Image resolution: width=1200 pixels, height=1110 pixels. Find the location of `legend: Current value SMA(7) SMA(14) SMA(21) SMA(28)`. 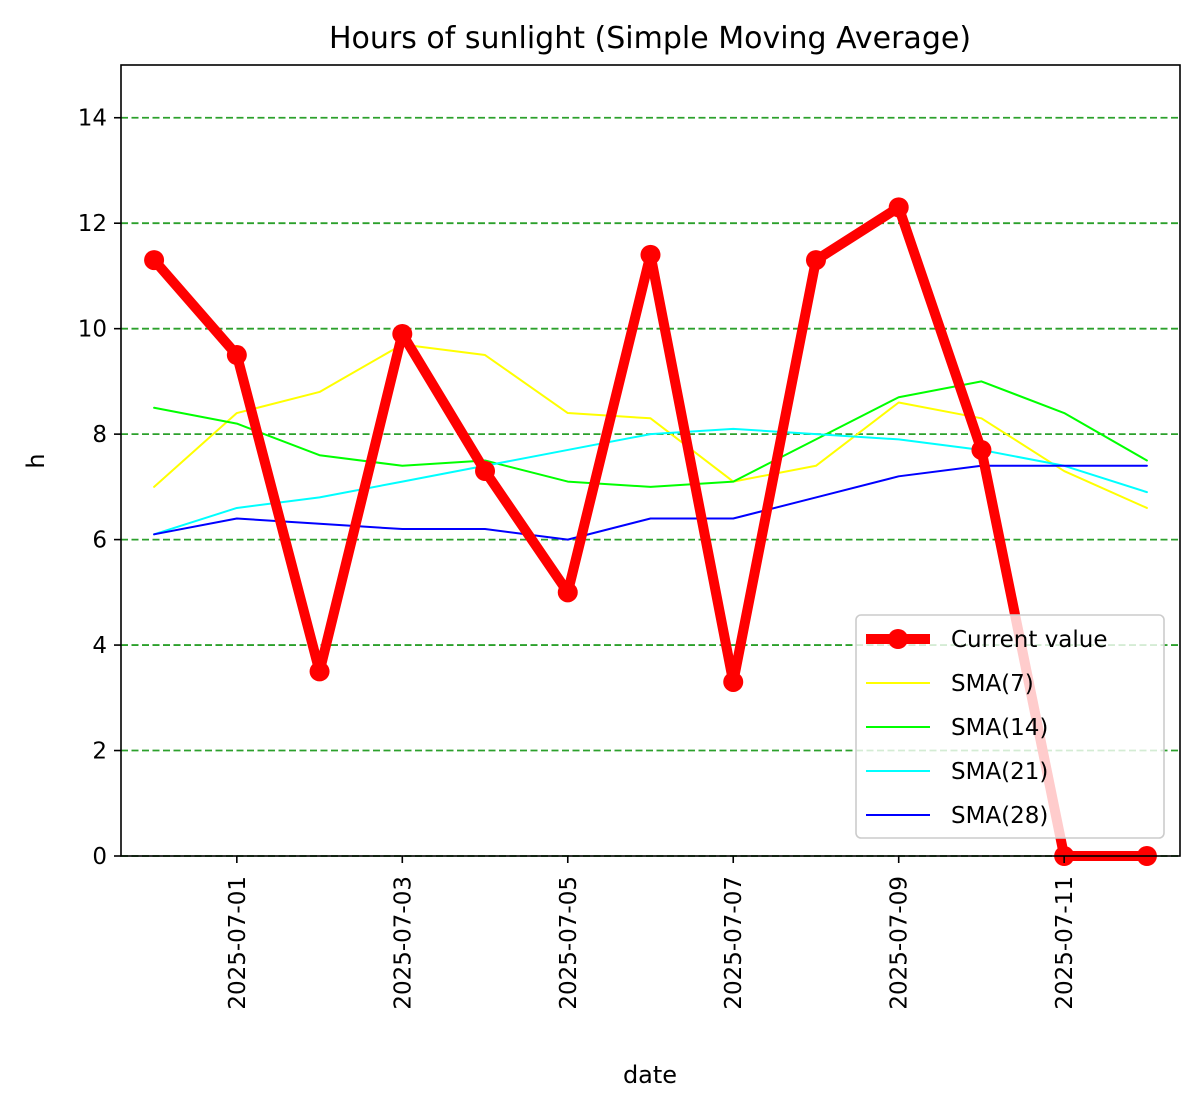

legend: Current value SMA(7) SMA(14) SMA(21) SMA(28) is located at coordinates (1010, 726).